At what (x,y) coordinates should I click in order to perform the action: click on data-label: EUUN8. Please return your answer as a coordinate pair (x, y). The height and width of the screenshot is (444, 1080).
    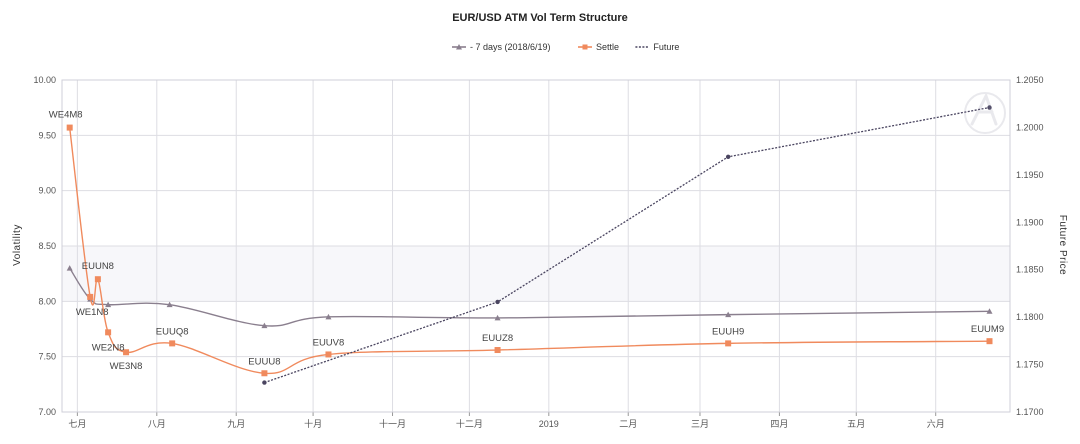
    Looking at the image, I should click on (98, 266).